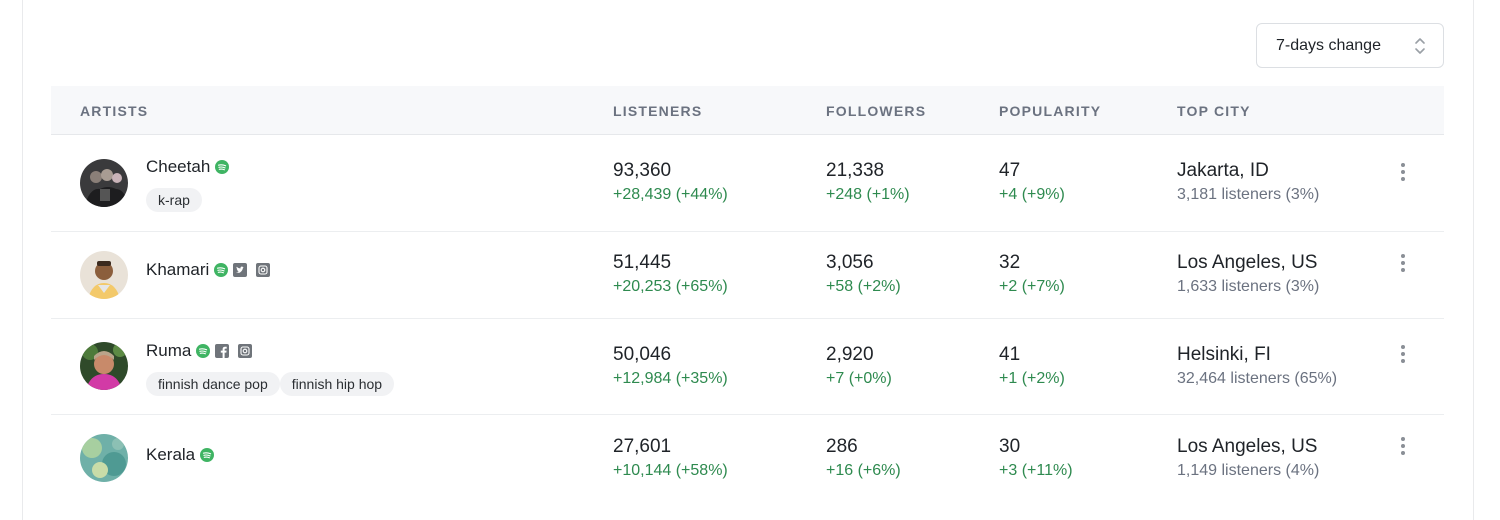 Image resolution: width=1500 pixels, height=520 pixels. What do you see at coordinates (670, 263) in the screenshot?
I see `listeners-value: 51,445` at bounding box center [670, 263].